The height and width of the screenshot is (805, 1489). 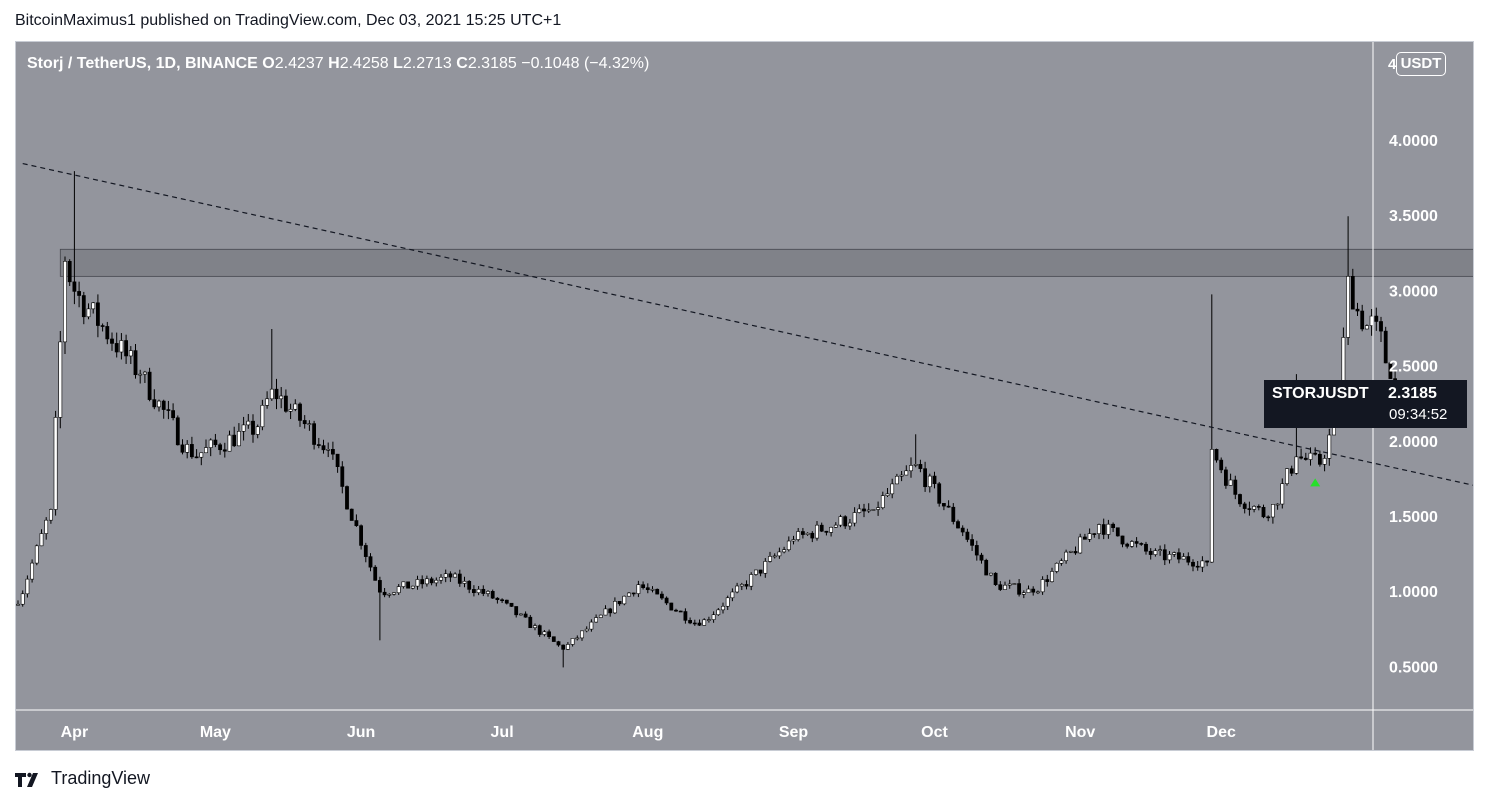 What do you see at coordinates (142, 63) in the screenshot?
I see `symbol-name: Storj / TetherUS, 1D, BINANCE` at bounding box center [142, 63].